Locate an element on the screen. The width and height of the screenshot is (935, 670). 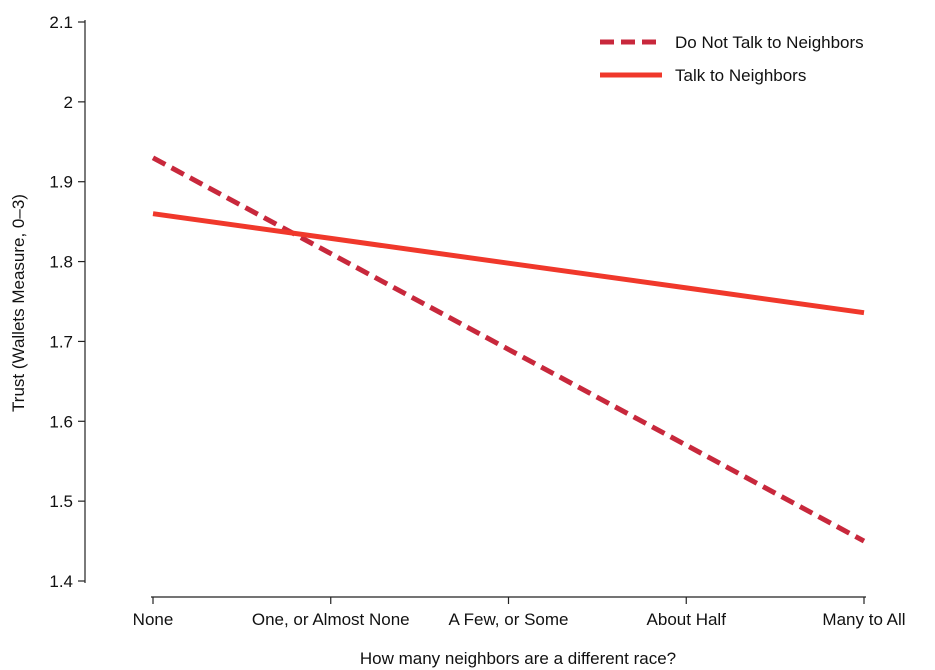
y-tick-label: 1.7 is located at coordinates (61, 341).